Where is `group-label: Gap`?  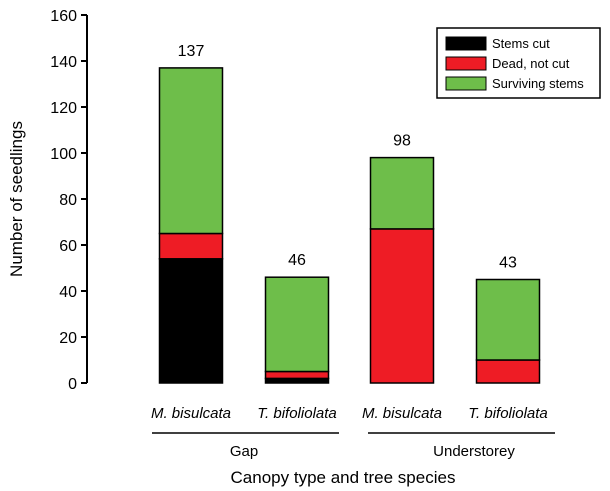 group-label: Gap is located at coordinates (244, 451).